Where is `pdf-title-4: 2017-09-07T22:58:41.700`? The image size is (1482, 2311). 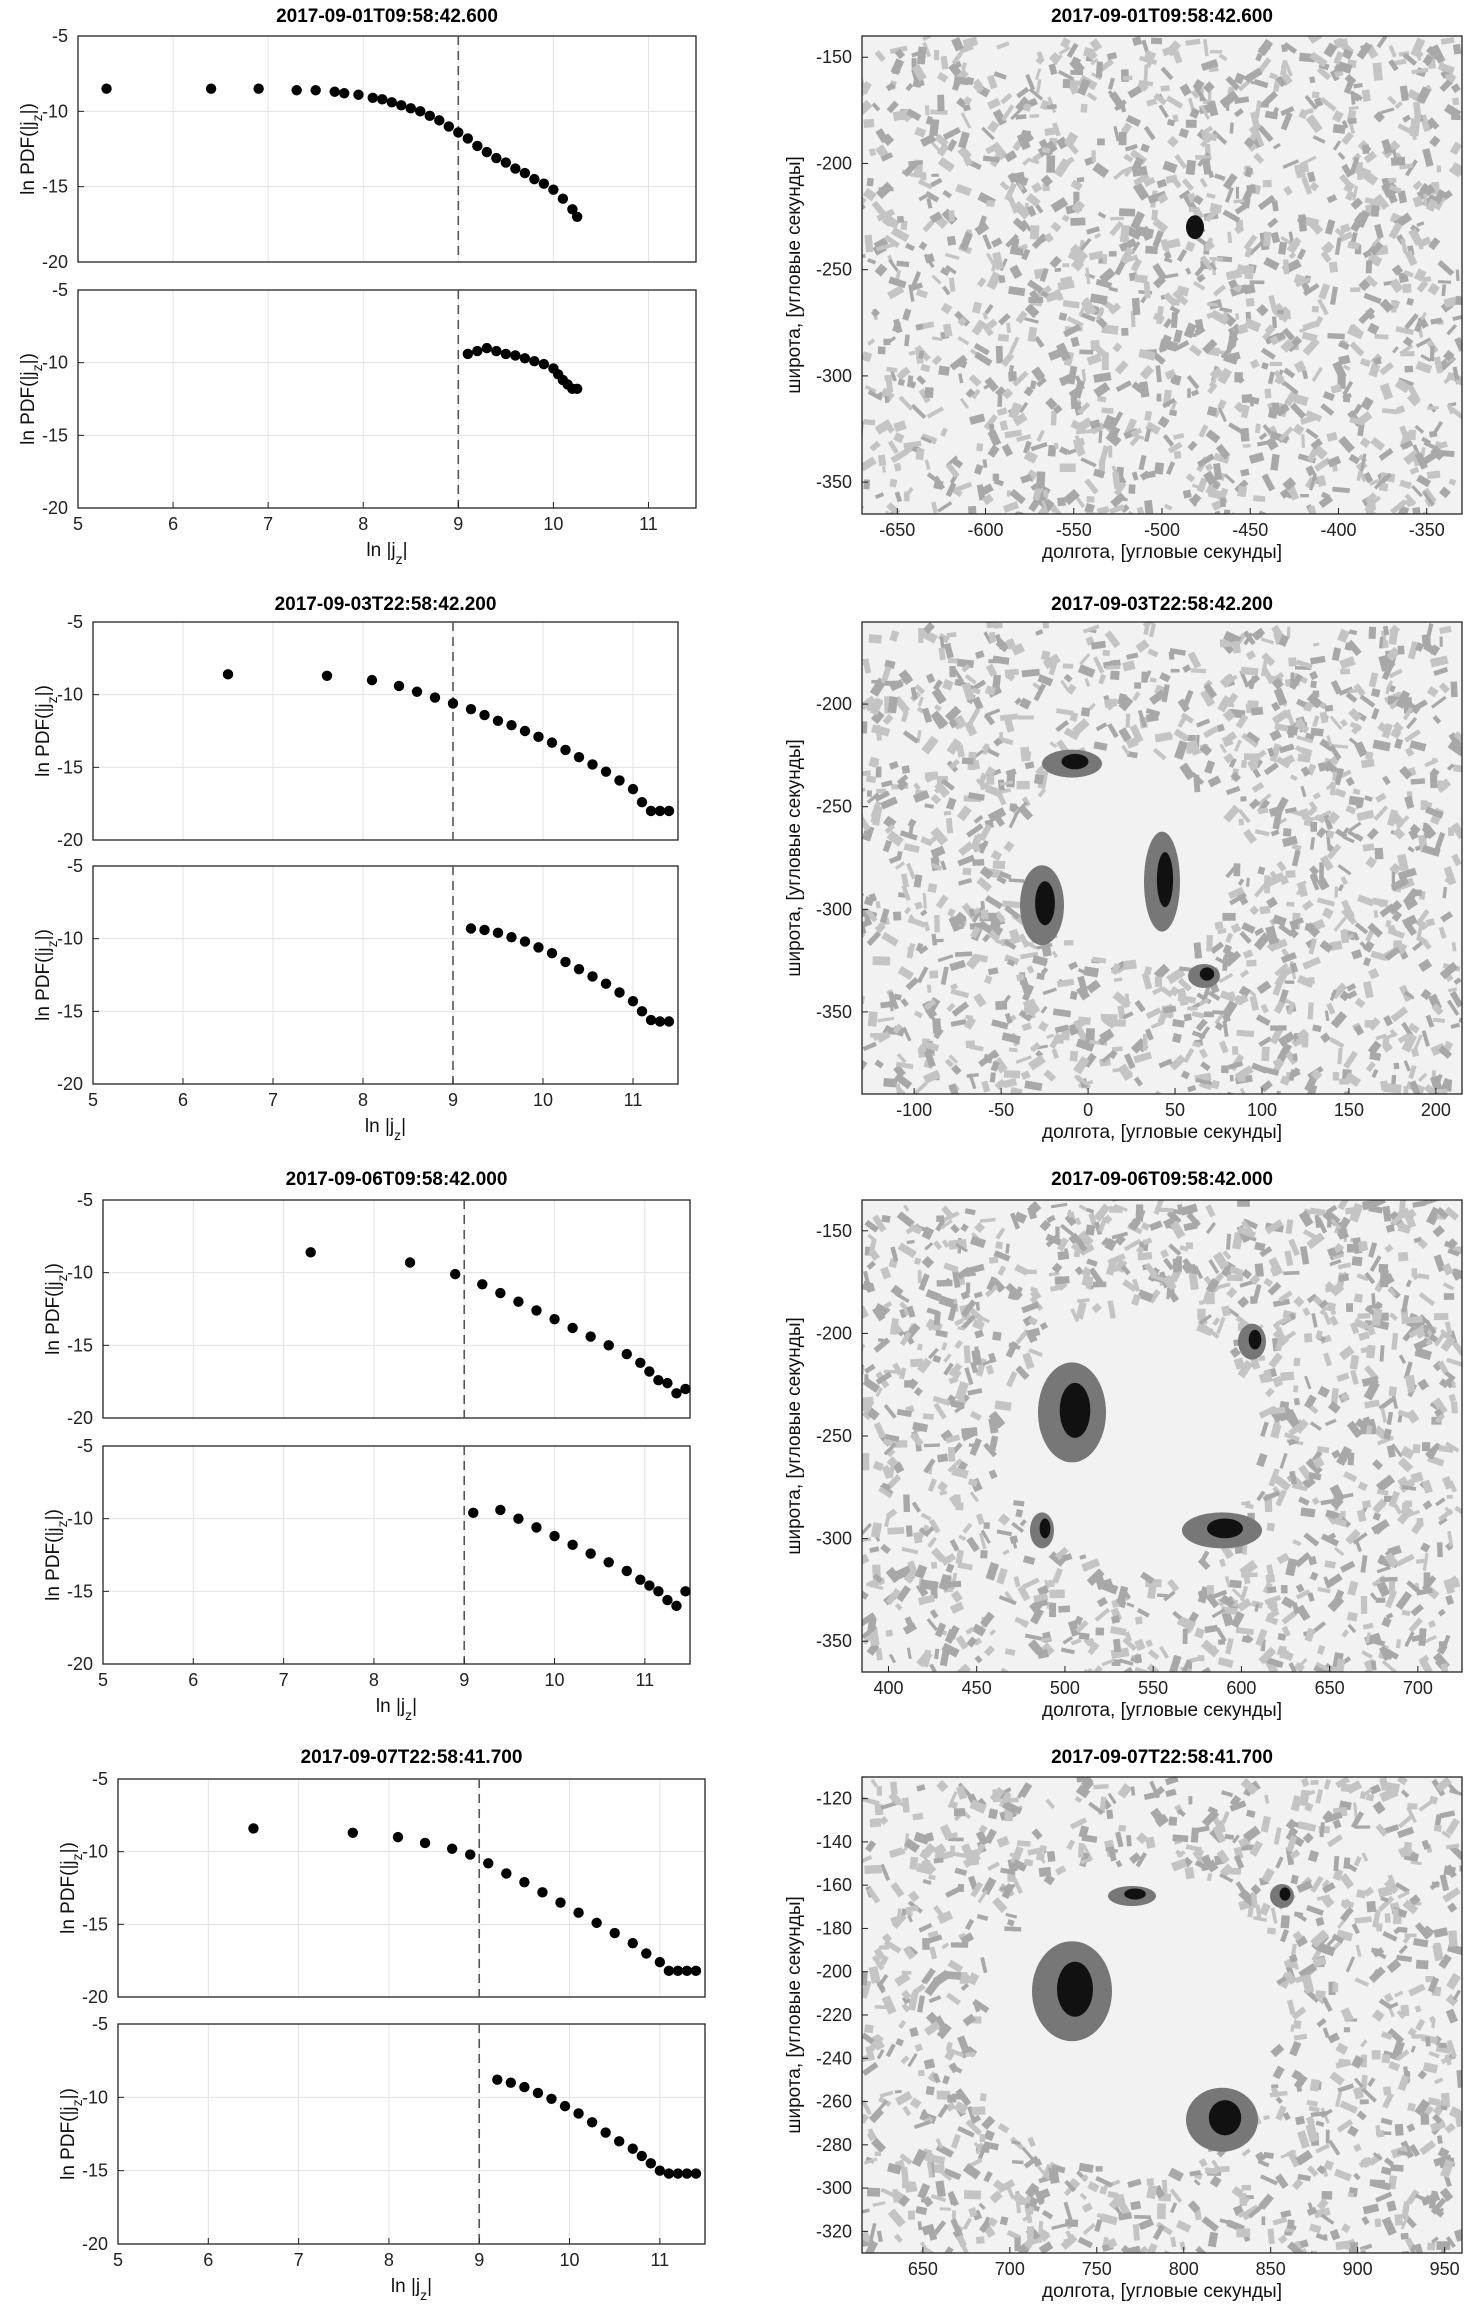 pdf-title-4: 2017-09-07T22:58:41.700 is located at coordinates (412, 1757).